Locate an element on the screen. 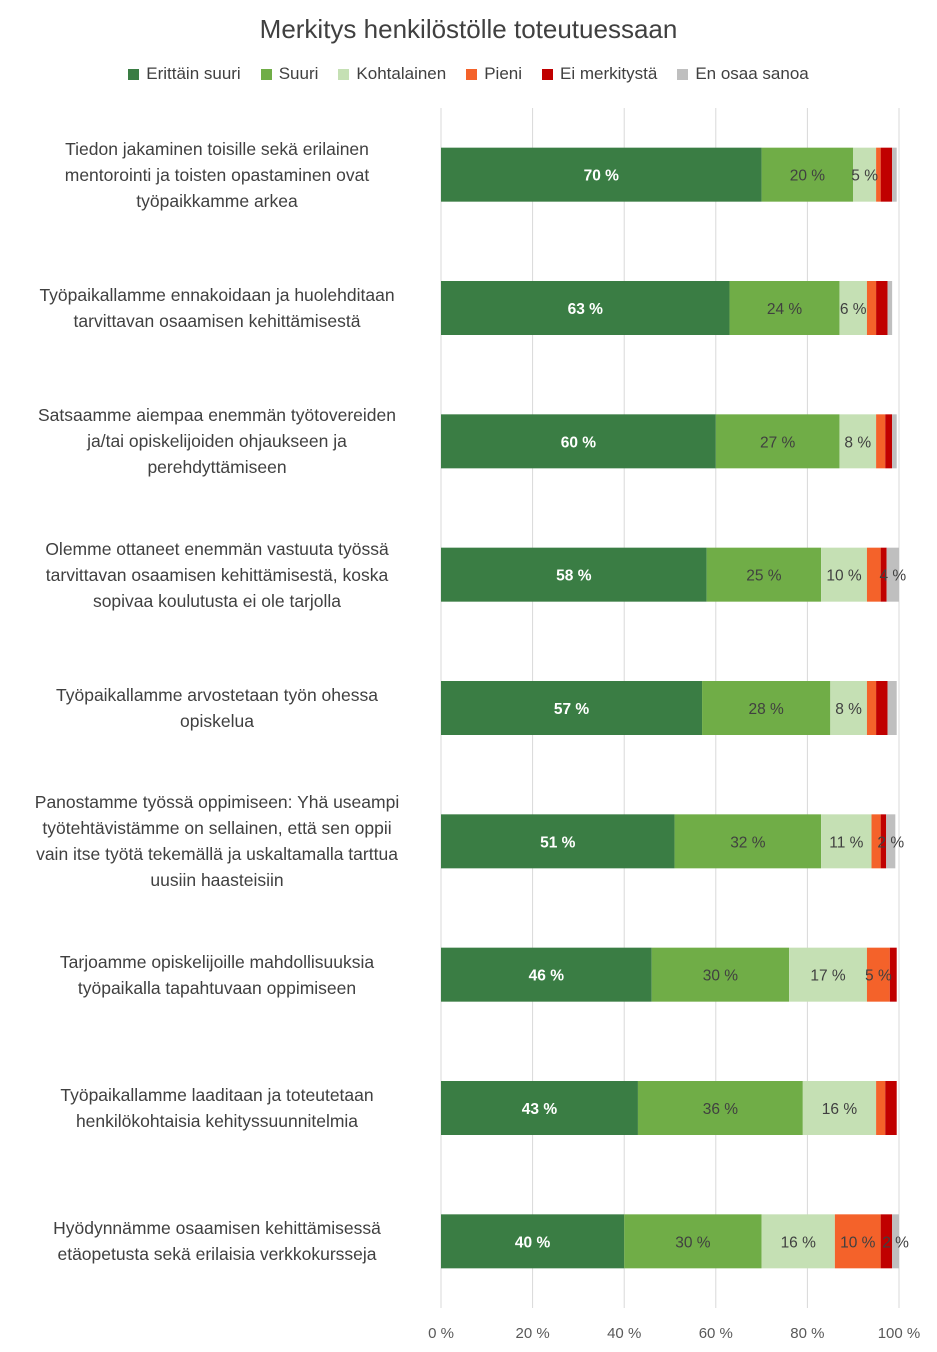  category-label-line: henkilökohtaisia kehityssuunnitelmia is located at coordinates (217, 1121).